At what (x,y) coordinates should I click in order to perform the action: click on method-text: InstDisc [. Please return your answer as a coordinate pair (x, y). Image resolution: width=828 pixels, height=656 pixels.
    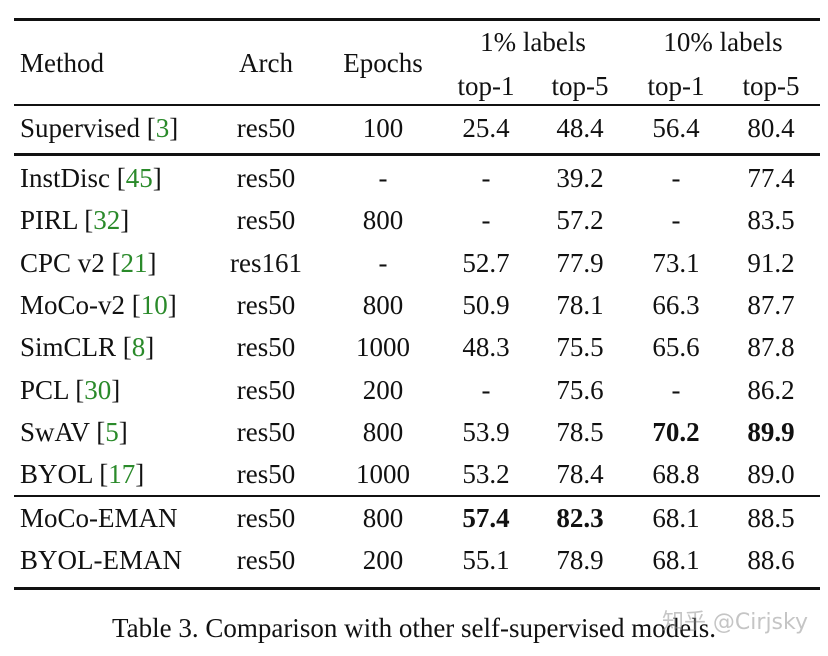
    Looking at the image, I should click on (73, 178).